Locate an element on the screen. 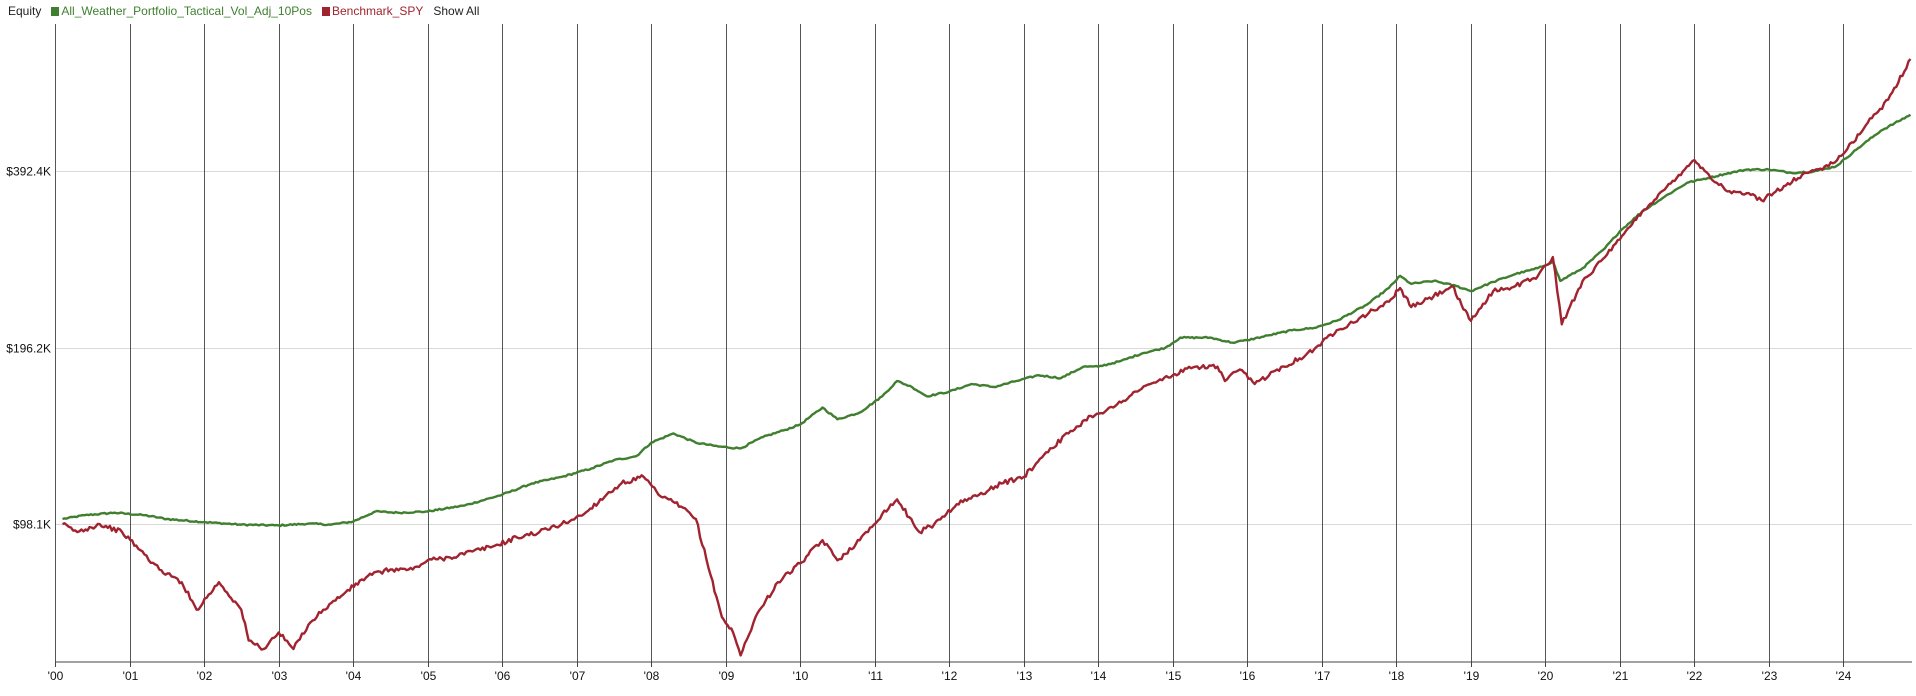  x-tick-label: '11 is located at coordinates (875, 676).